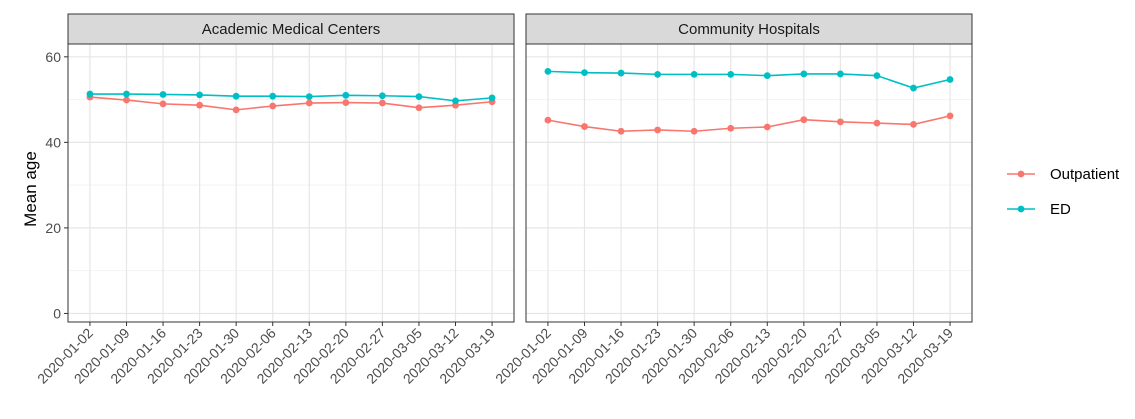 The image size is (1135, 419). I want to click on legend: Outpatient ED, so click(1063, 192).